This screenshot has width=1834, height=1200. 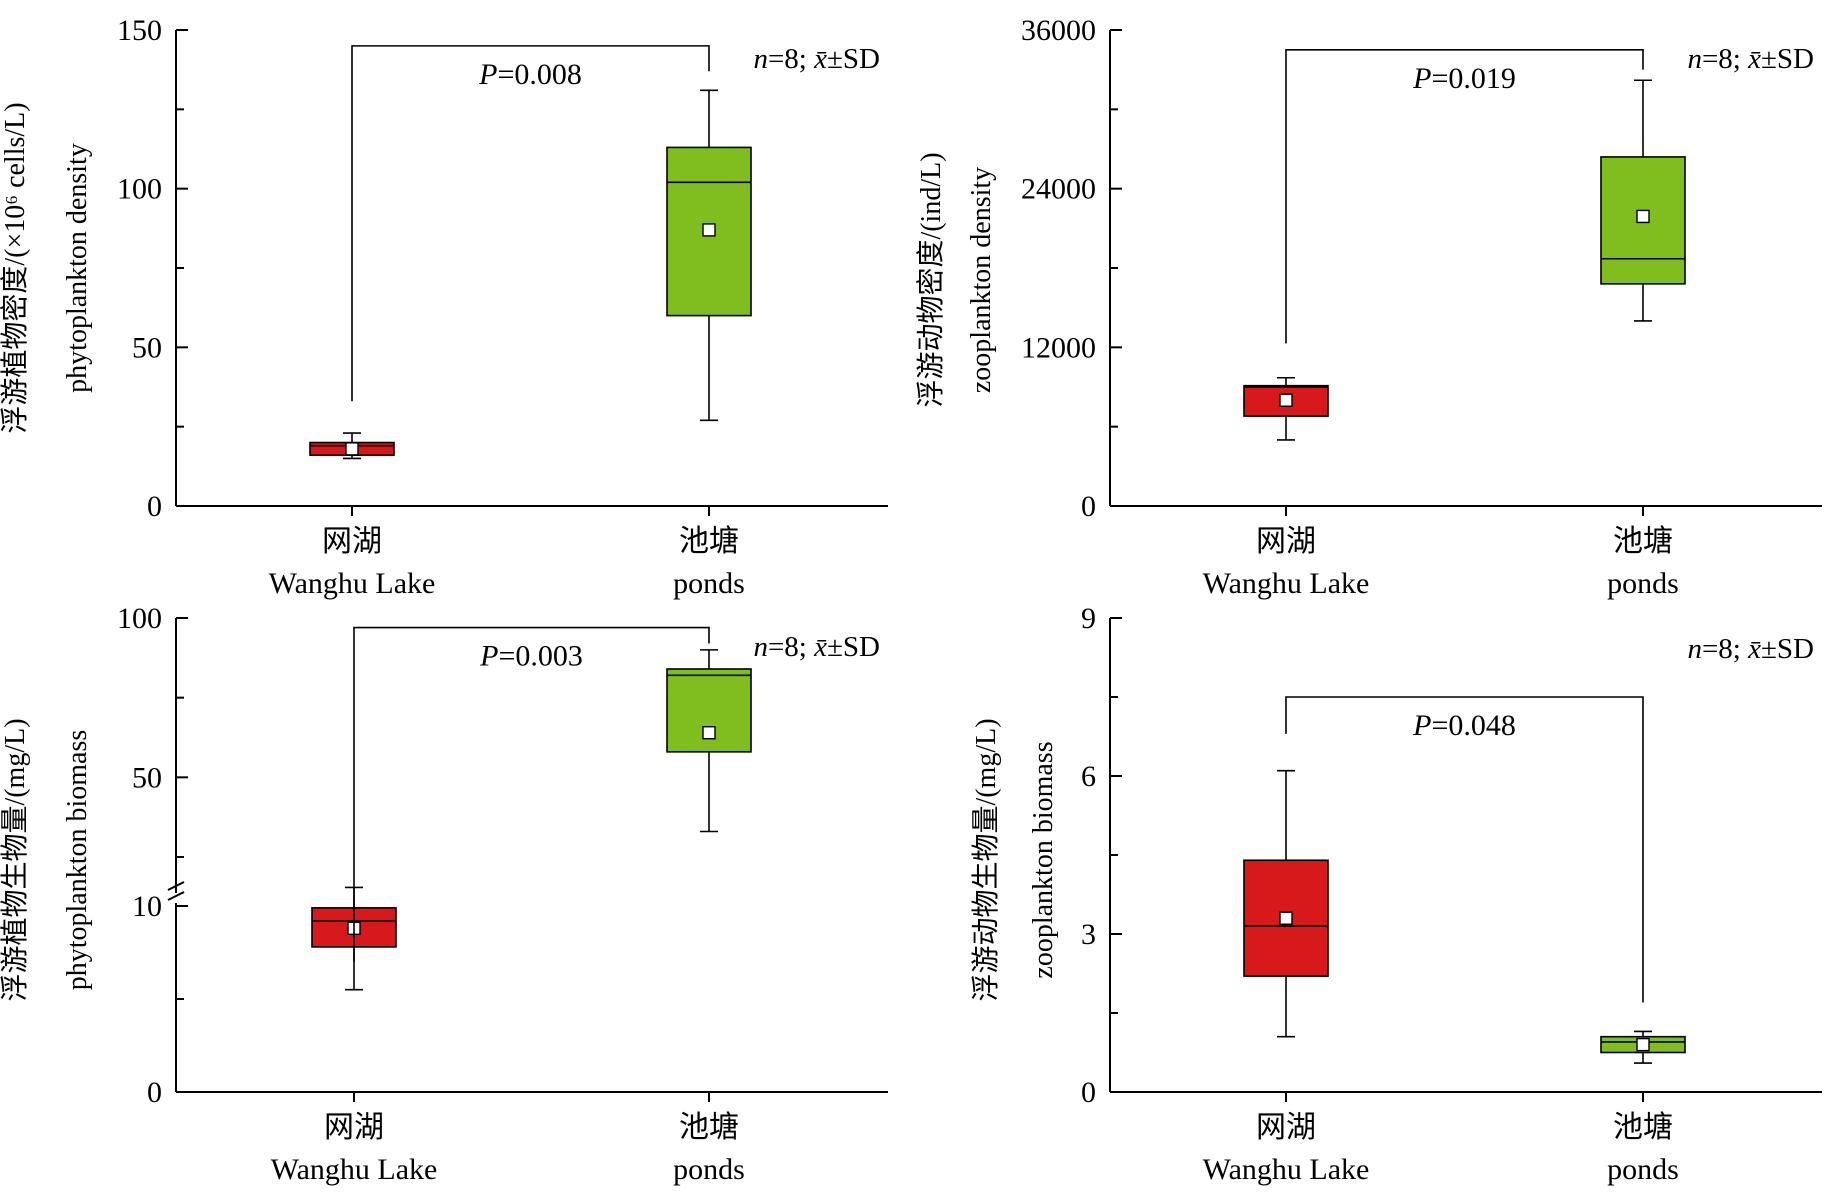 What do you see at coordinates (981, 280) in the screenshot?
I see `y-axis-title-en: zooplankton density` at bounding box center [981, 280].